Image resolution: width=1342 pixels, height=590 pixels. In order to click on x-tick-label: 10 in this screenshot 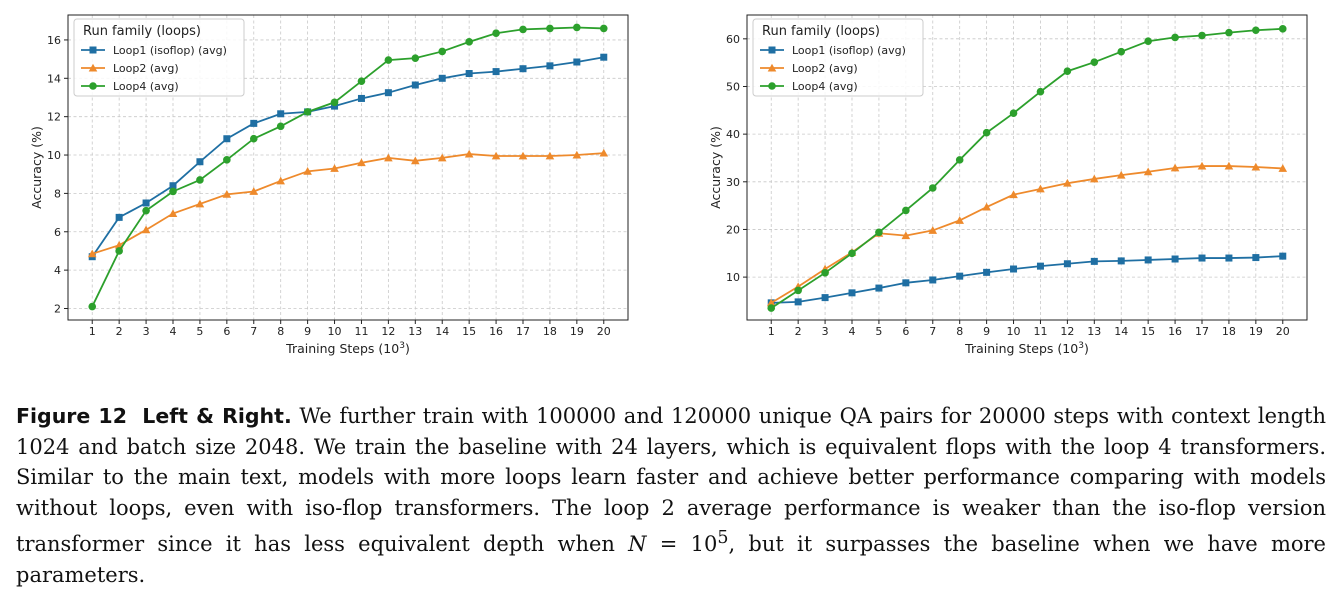, I will do `click(335, 331)`.